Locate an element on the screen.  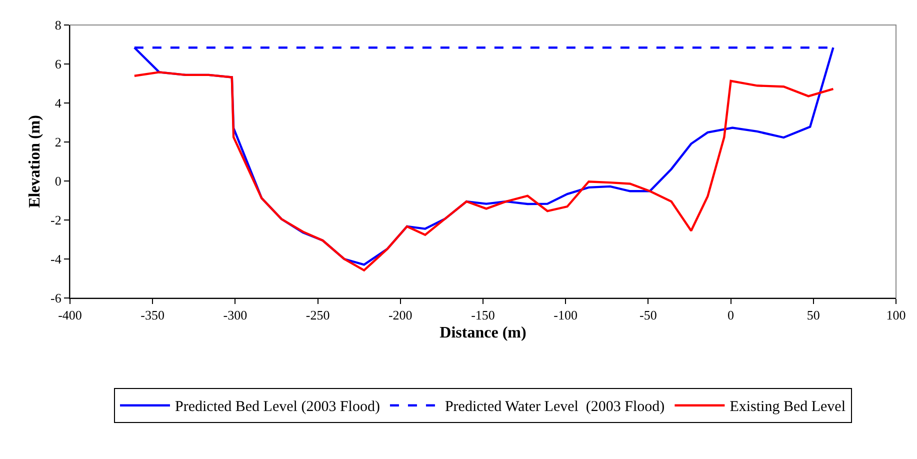
x-tick-label: -350 is located at coordinates (152, 315).